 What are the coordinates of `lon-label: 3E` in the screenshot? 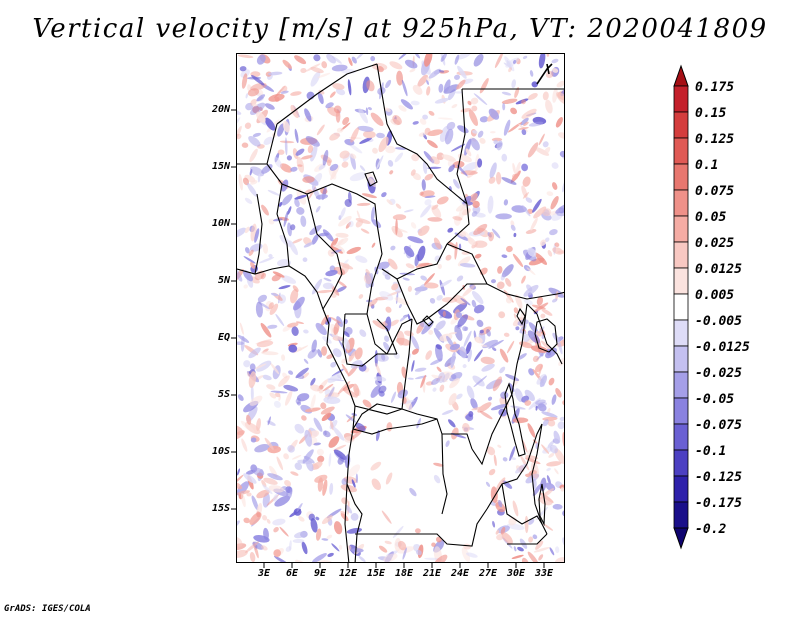 It's located at (264, 573).